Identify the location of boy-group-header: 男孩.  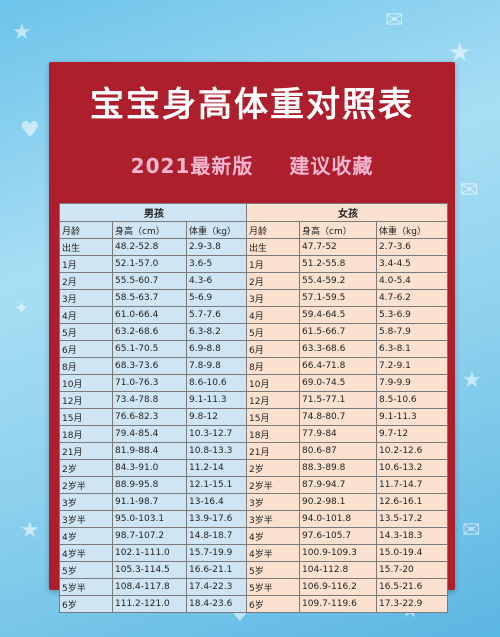
(153, 212).